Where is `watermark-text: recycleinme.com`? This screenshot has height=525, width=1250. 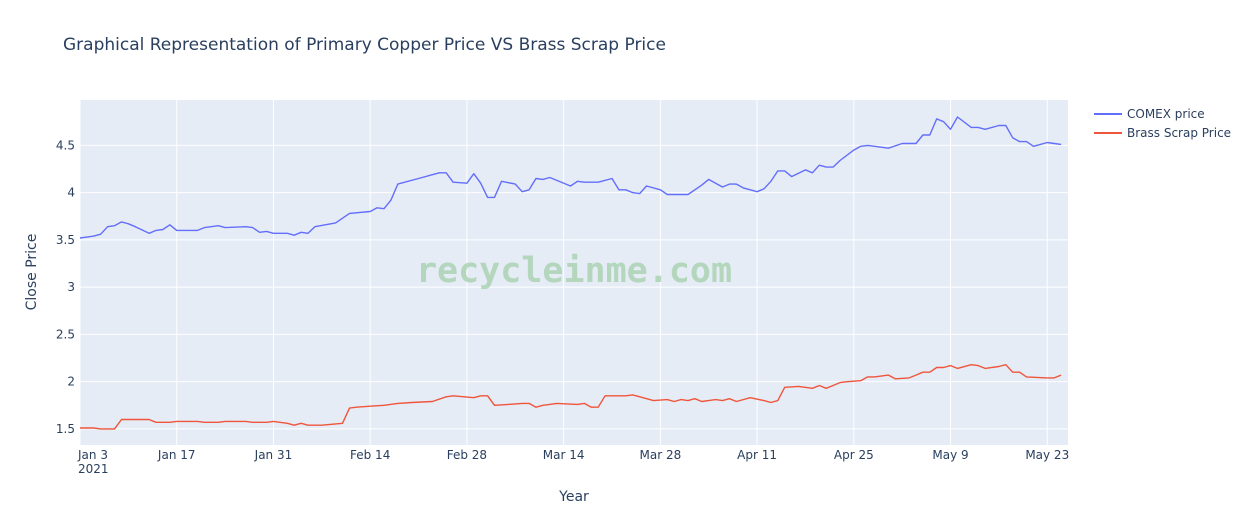
watermark-text: recycleinme.com is located at coordinates (574, 271).